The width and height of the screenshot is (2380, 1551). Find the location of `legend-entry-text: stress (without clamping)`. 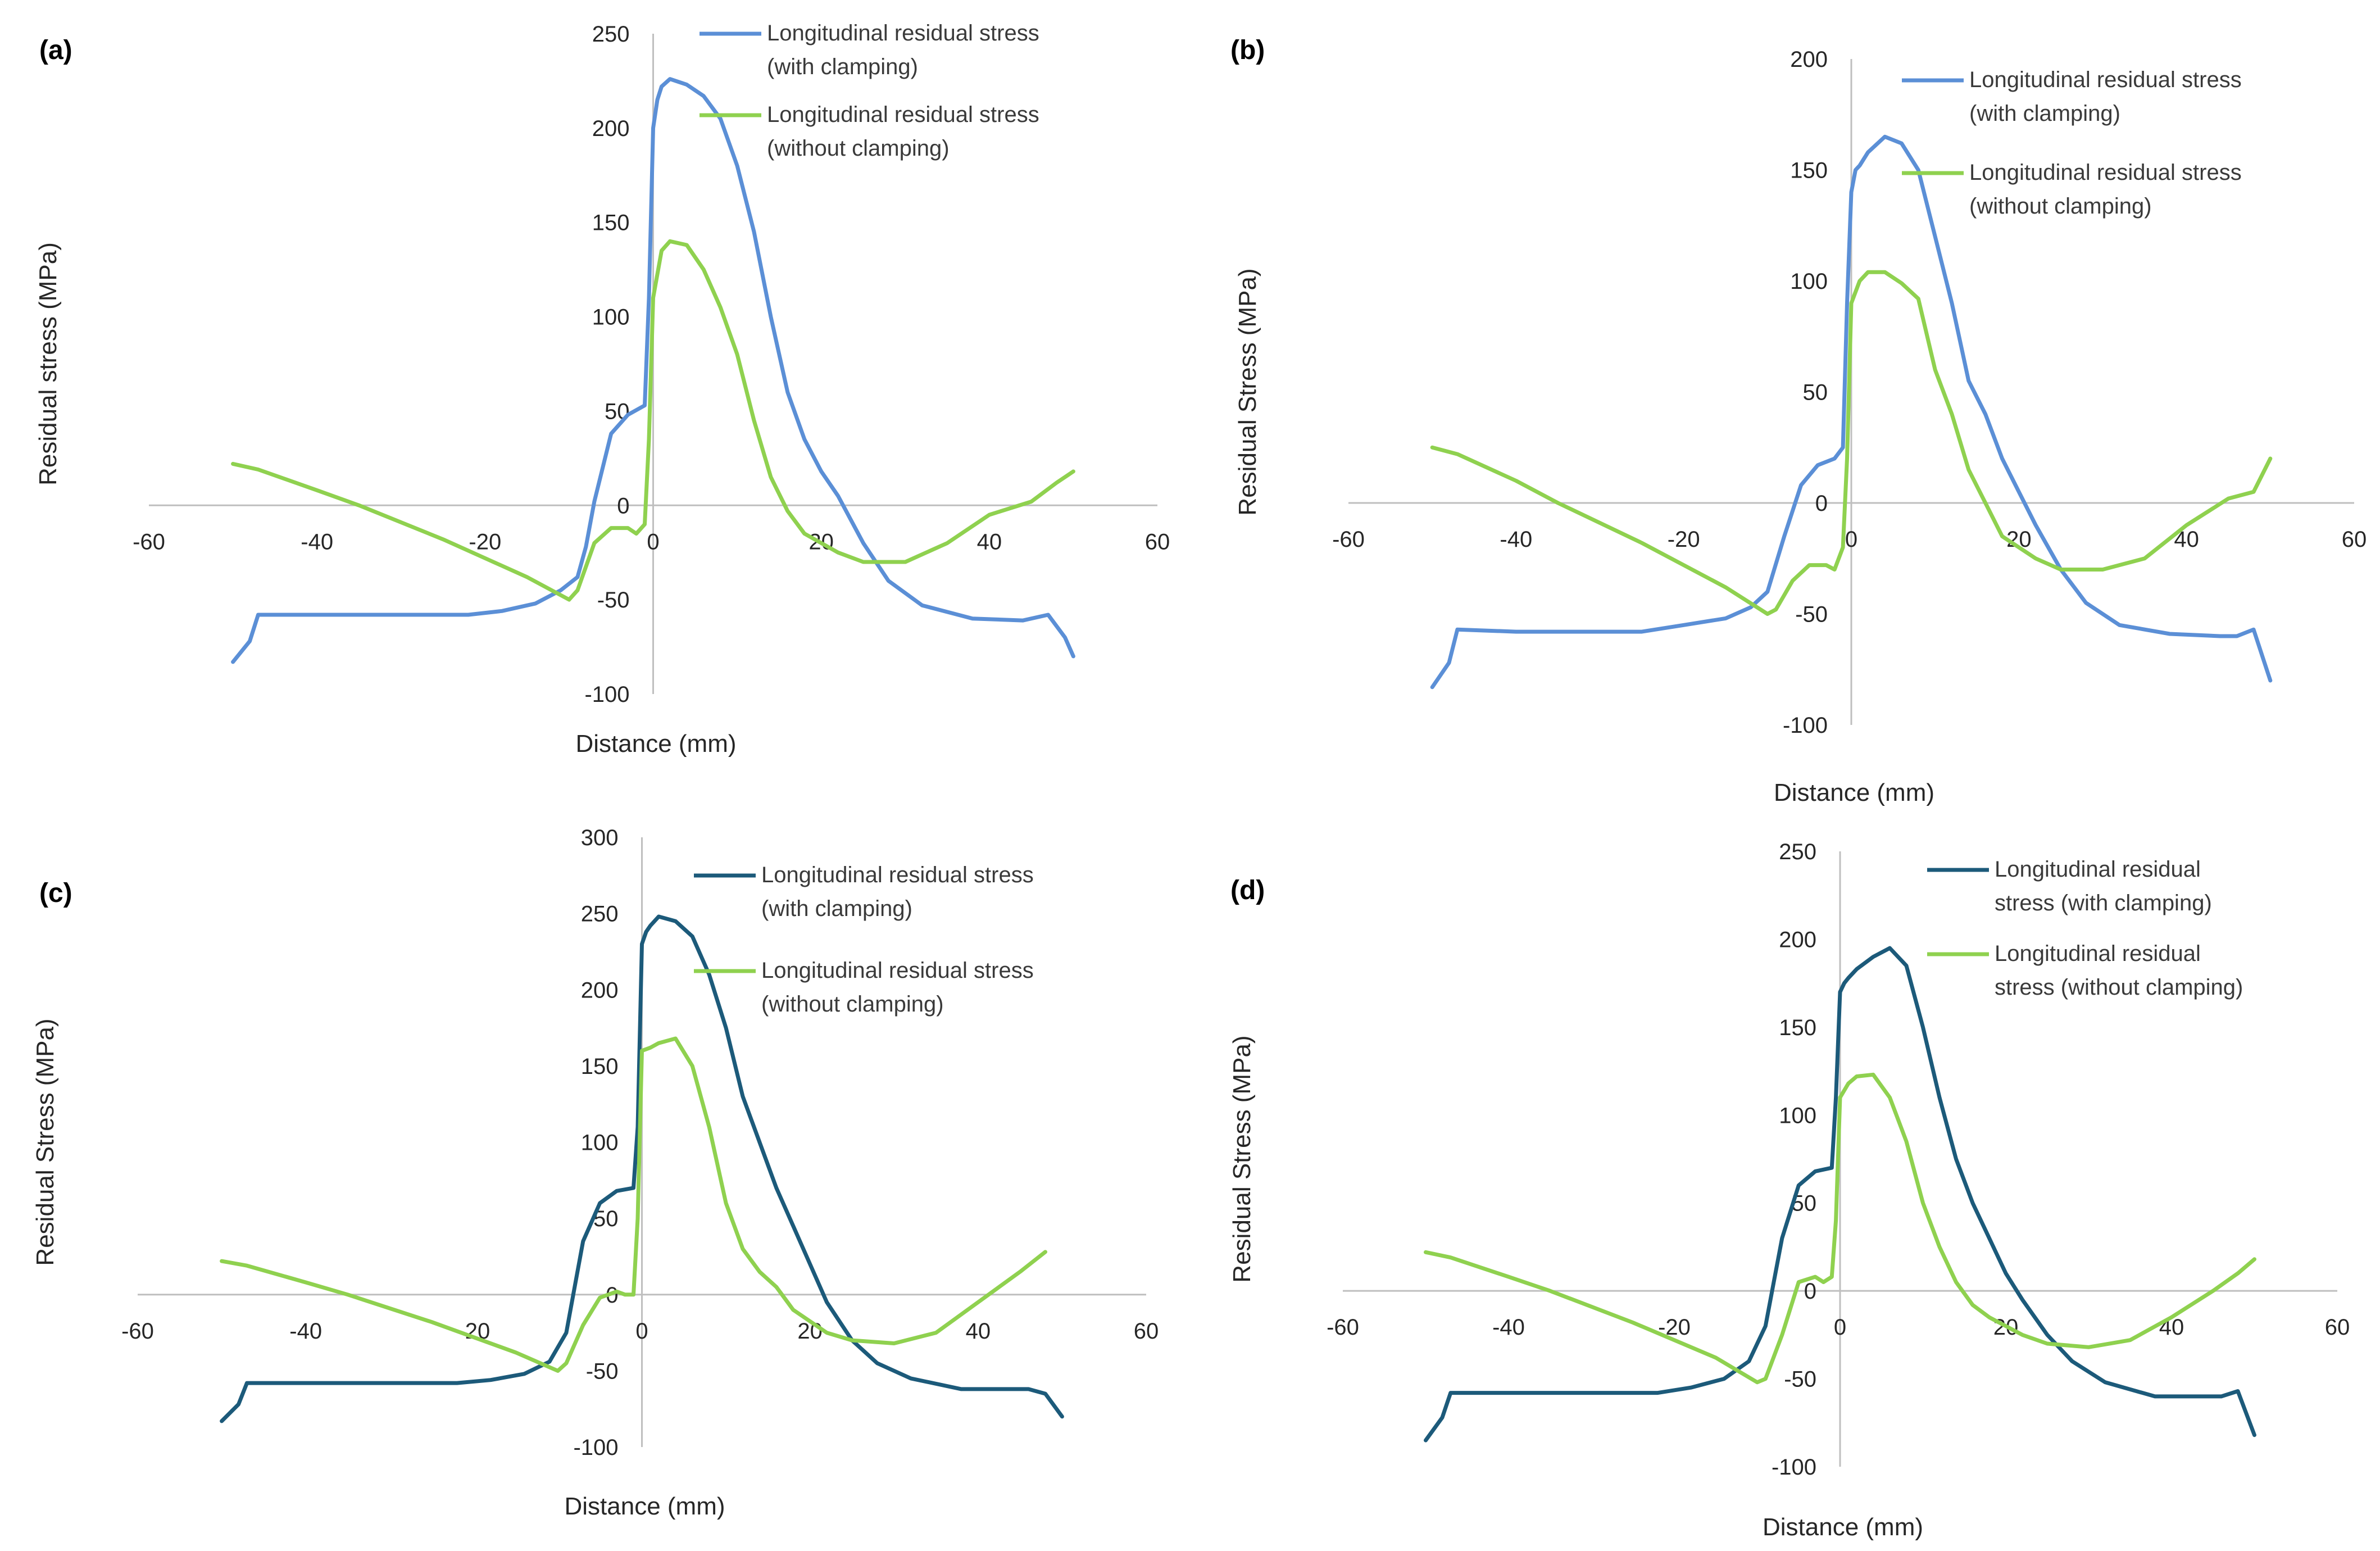

legend-entry-text: stress (without clamping) is located at coordinates (2119, 987).